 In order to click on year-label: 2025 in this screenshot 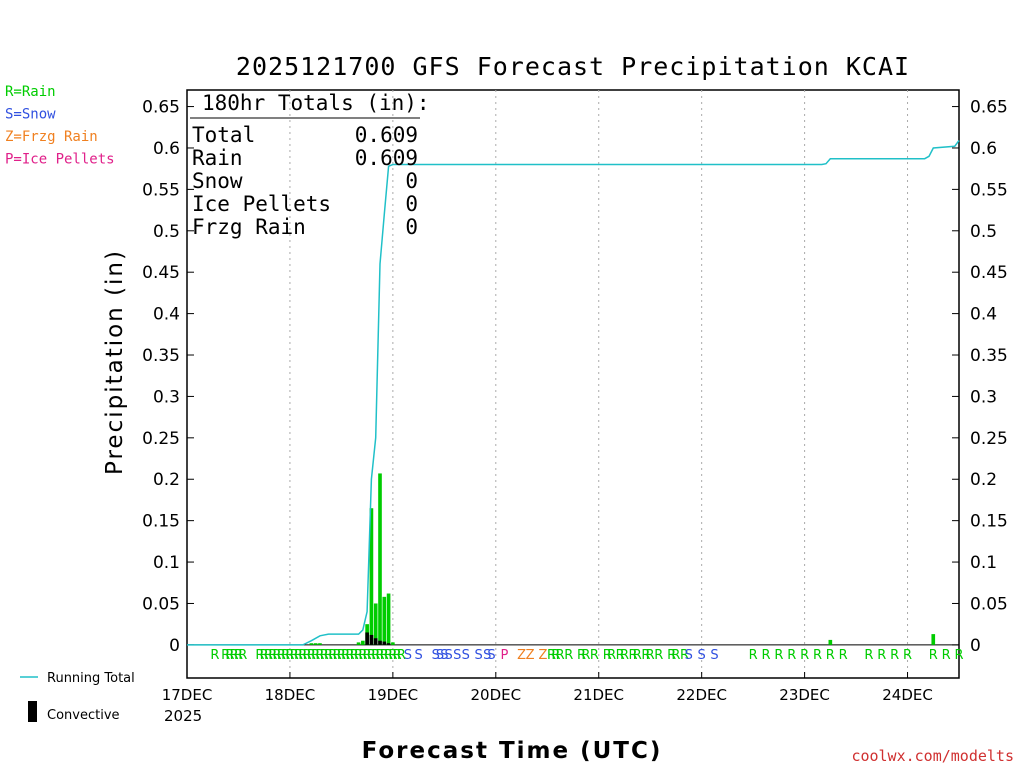, I will do `click(183, 716)`.